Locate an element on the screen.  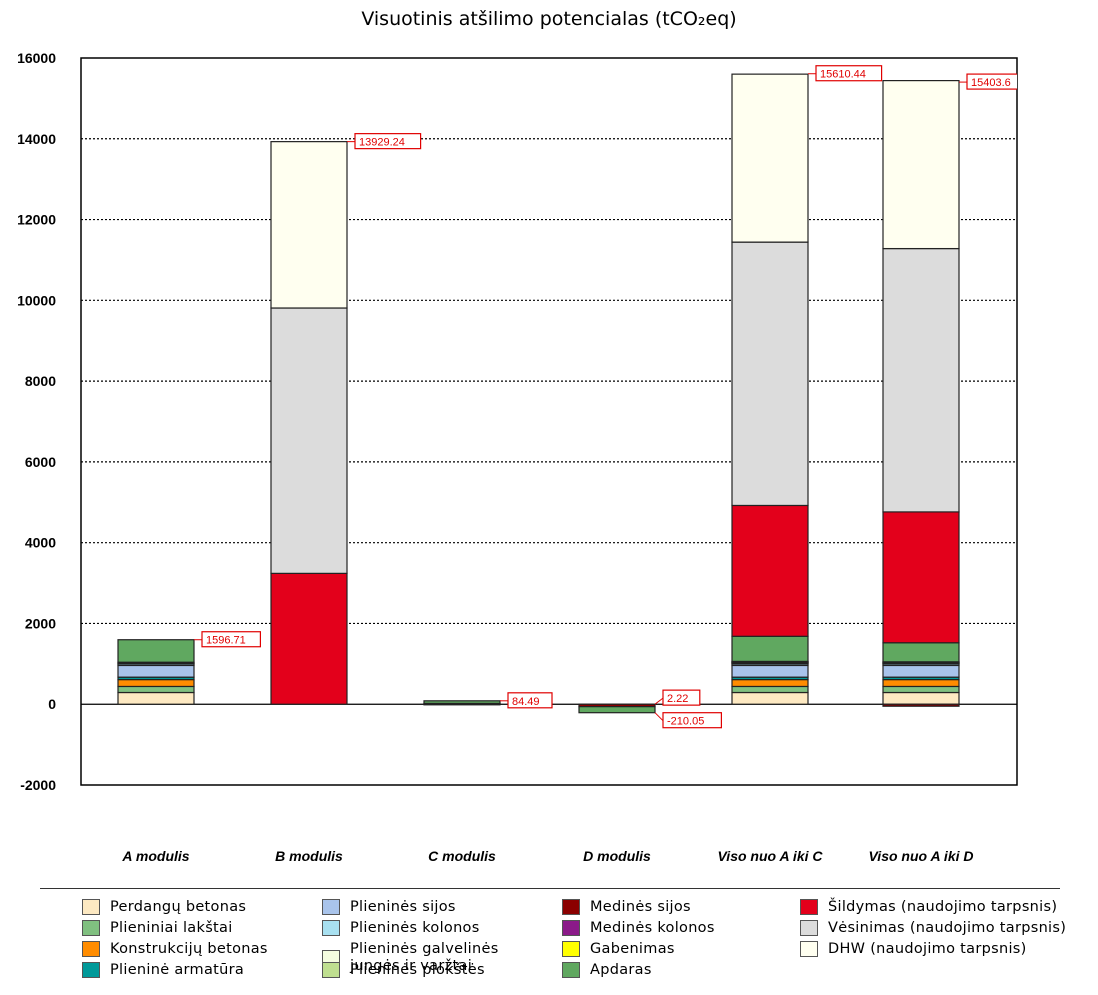
legend-label: Plieninės galvelinės jungės ir varžtai is located at coordinates (424, 957).